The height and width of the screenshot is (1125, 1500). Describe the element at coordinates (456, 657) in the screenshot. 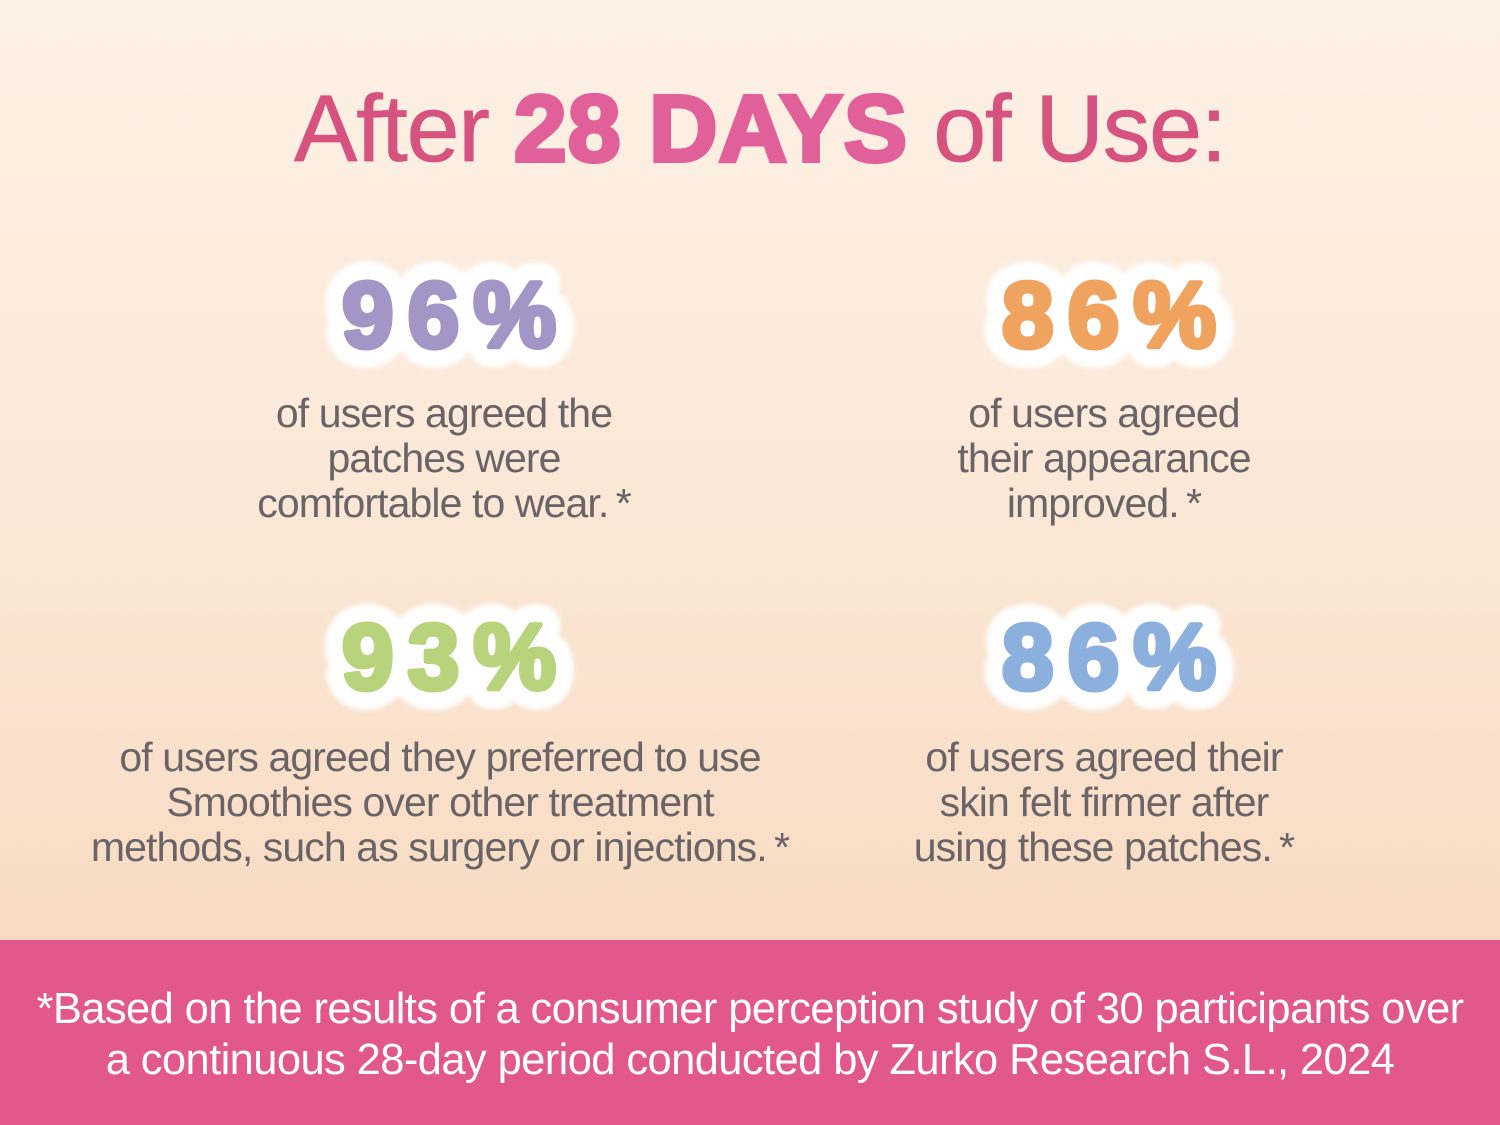

I see `svg-text: 93%` at that location.